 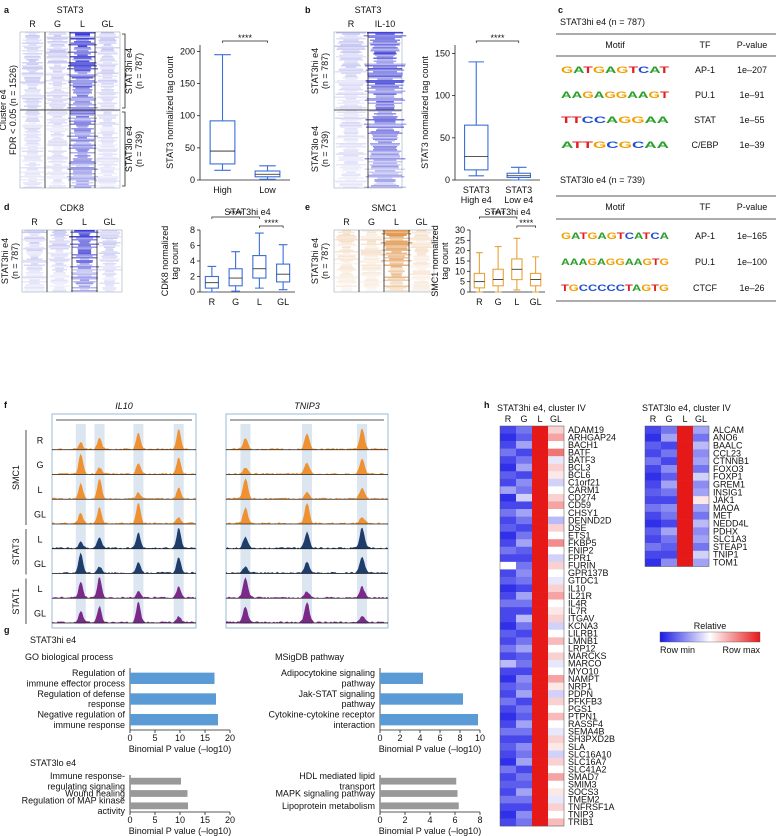 What do you see at coordinates (205, 820) in the screenshot?
I see `x-tick-label: 15` at bounding box center [205, 820].